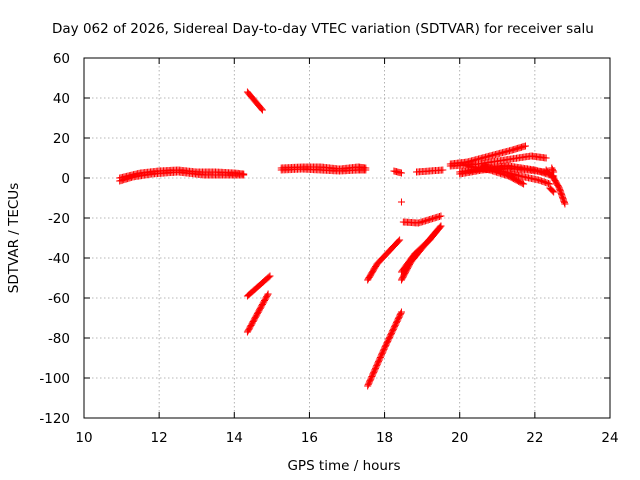 The height and width of the screenshot is (480, 640). Describe the element at coordinates (61, 139) in the screenshot. I see `y-tick-label: 20` at that location.